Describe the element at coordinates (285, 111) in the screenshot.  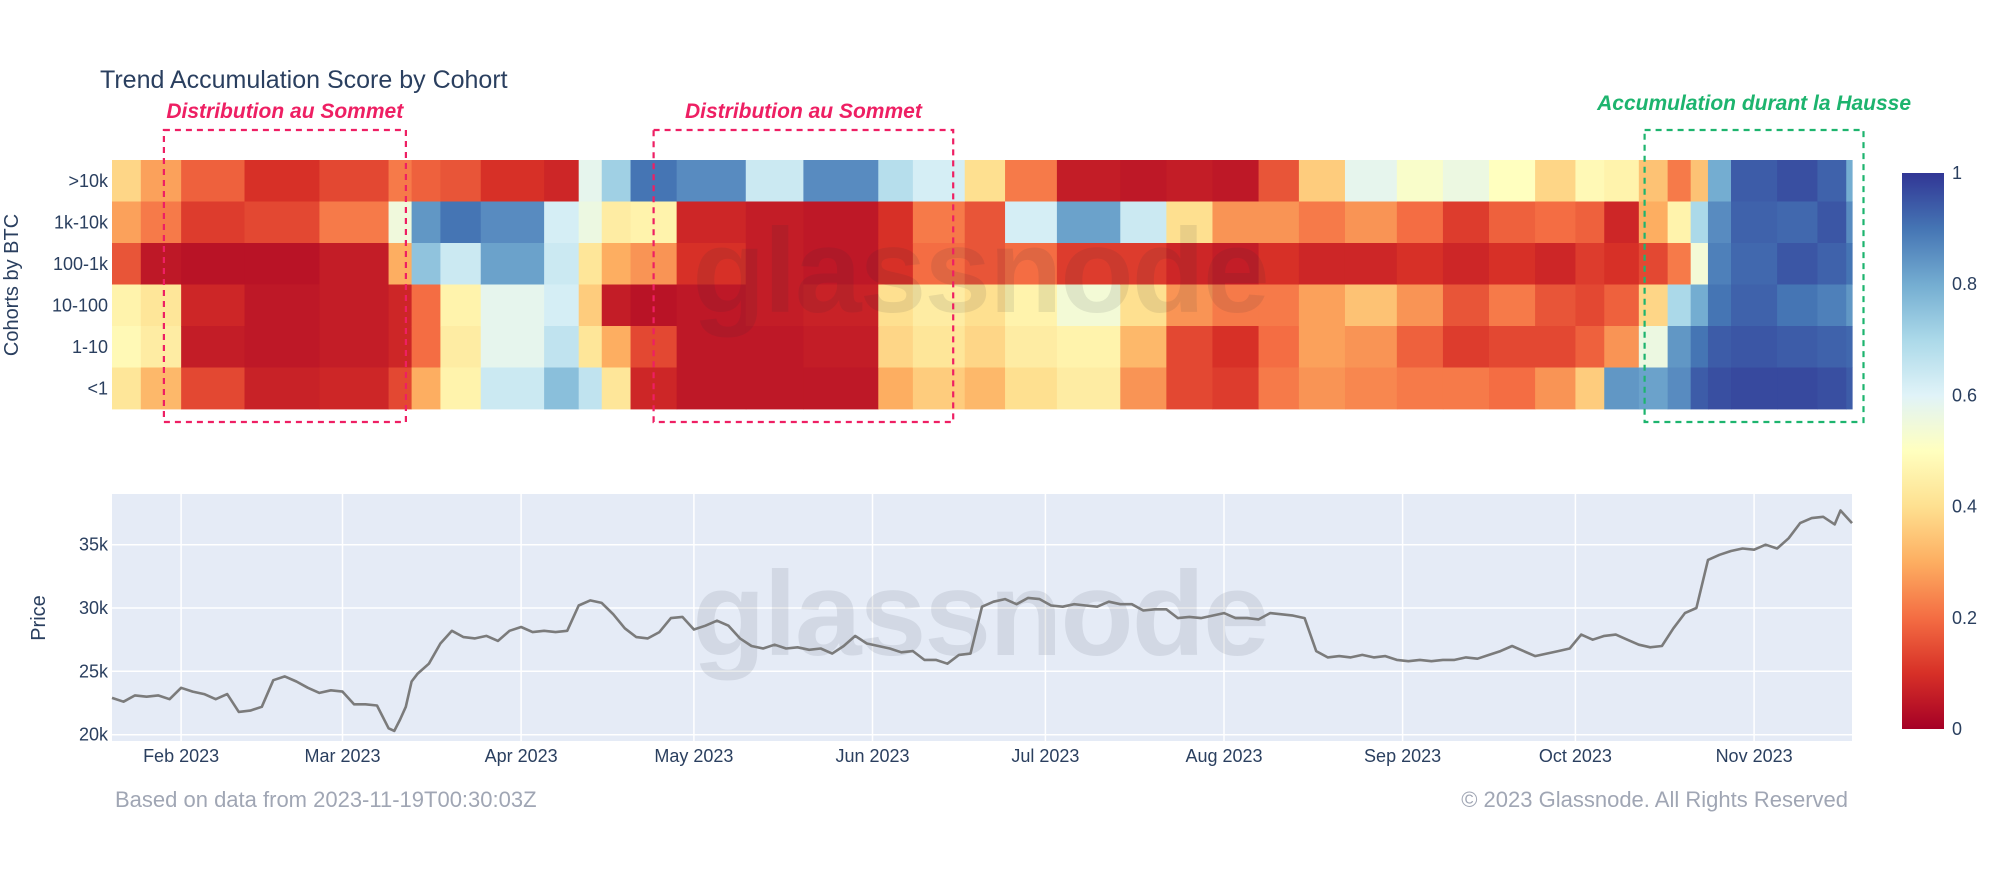
I see `annotation-label: Distribution au Sommet` at that location.